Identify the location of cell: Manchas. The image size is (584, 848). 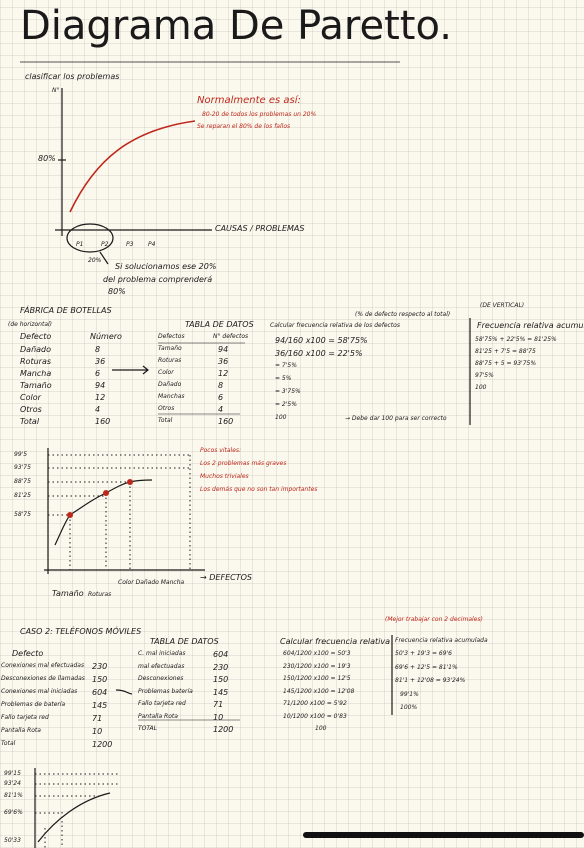
(171, 396).